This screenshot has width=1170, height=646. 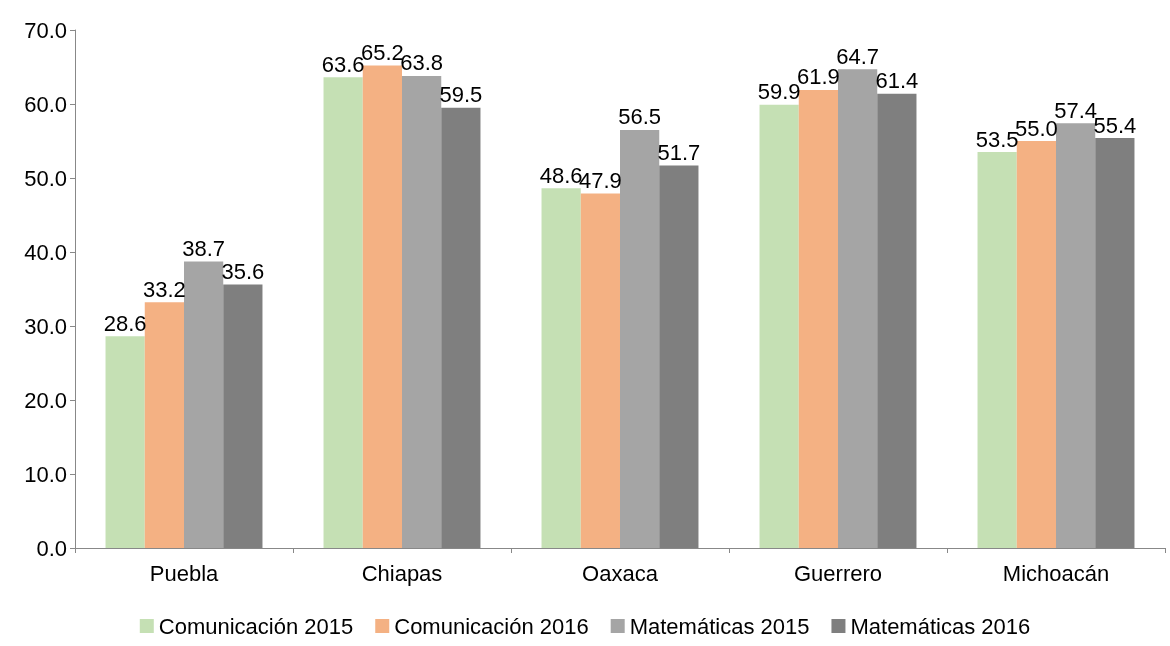 I want to click on legend-label: Matemáticas 2016, so click(x=940, y=626).